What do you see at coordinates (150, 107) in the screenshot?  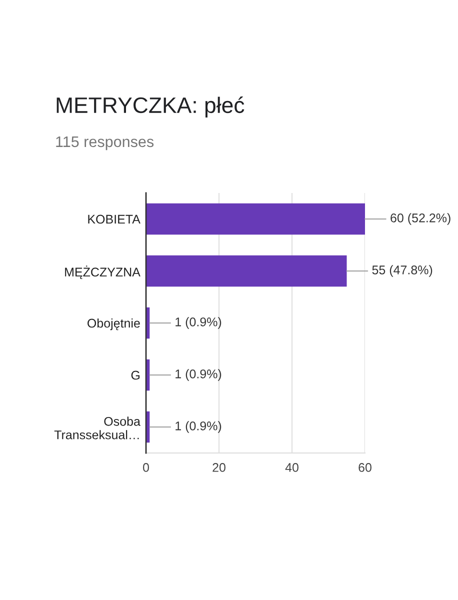 I see `chart-title: METRYCZKA: płeć` at bounding box center [150, 107].